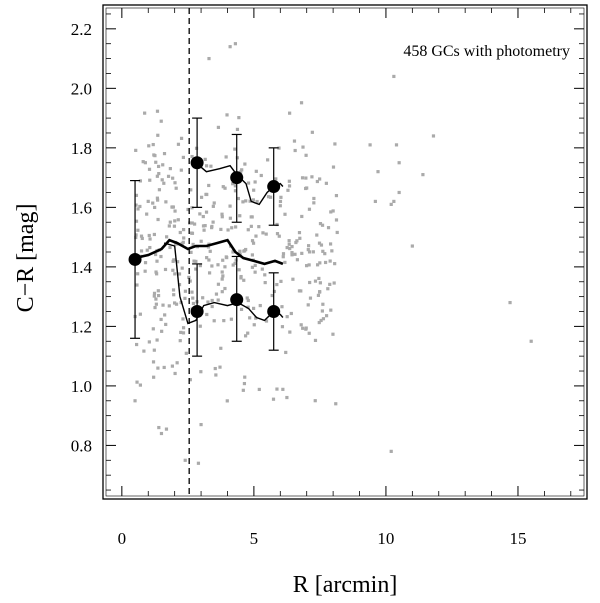 This screenshot has height=603, width=600. Describe the element at coordinates (81, 386) in the screenshot. I see `y-tick-label: 1.0` at that location.